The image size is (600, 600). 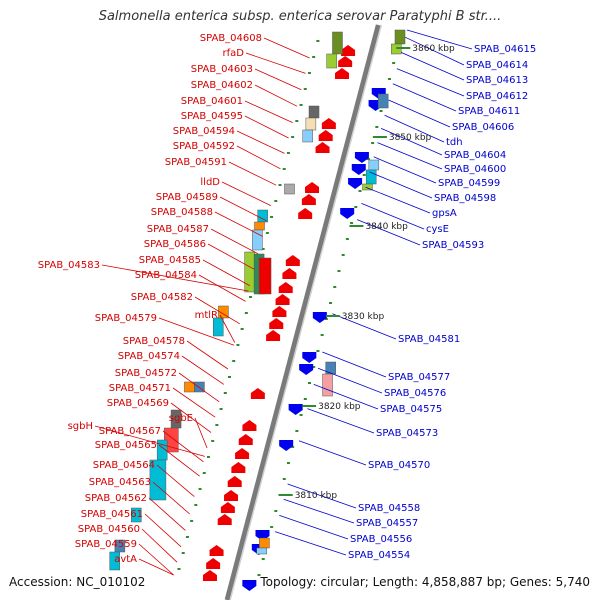 I want to click on gene-label-left: SPAB_04608, so click(x=231, y=38).